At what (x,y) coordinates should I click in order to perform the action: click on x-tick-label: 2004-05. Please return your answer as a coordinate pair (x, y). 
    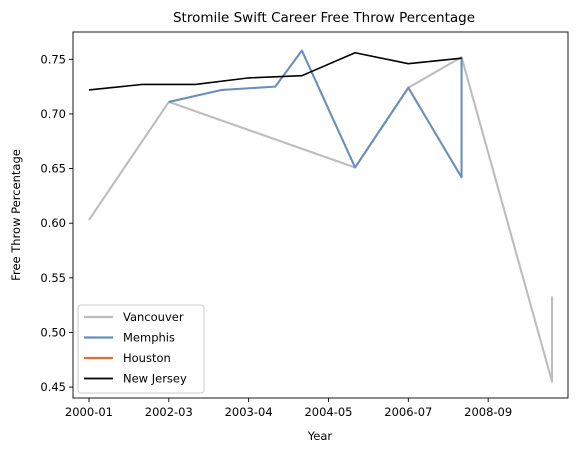
    Looking at the image, I should click on (328, 412).